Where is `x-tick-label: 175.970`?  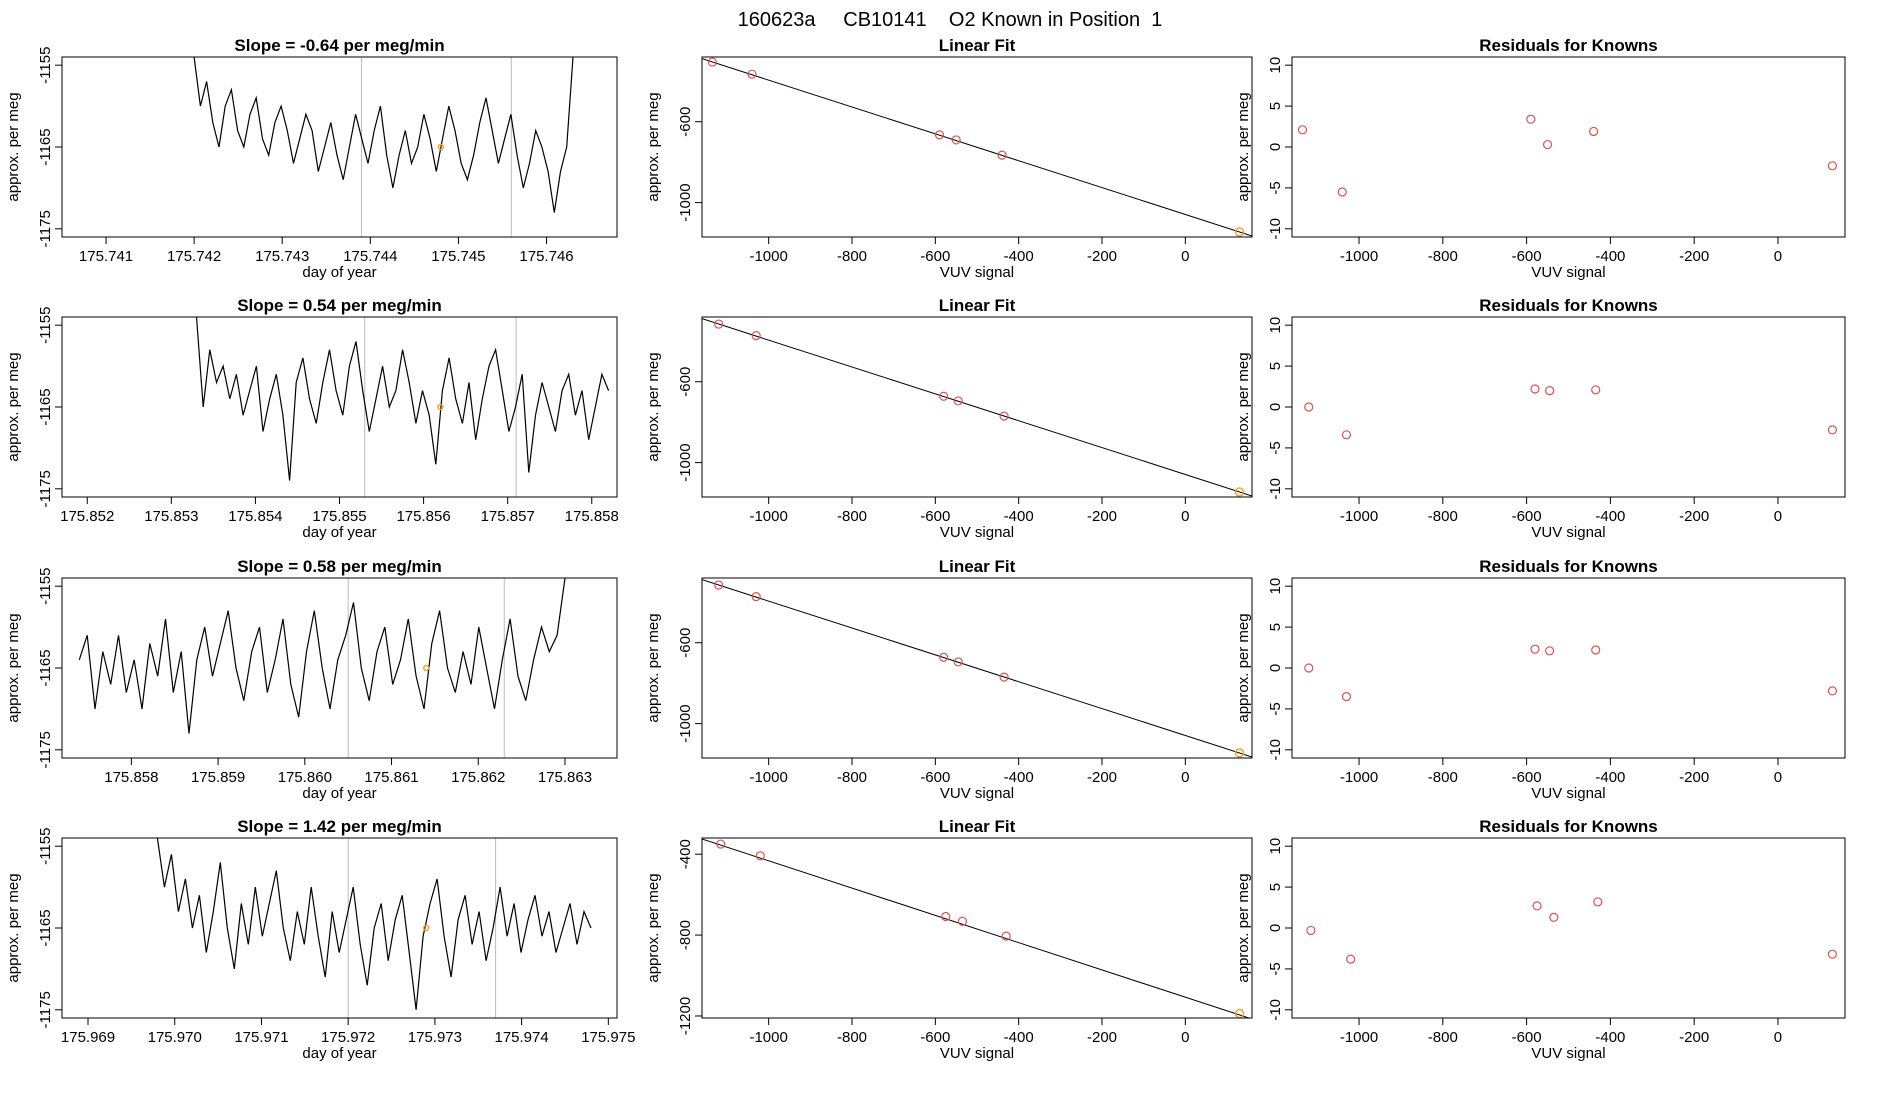 x-tick-label: 175.970 is located at coordinates (175, 1037).